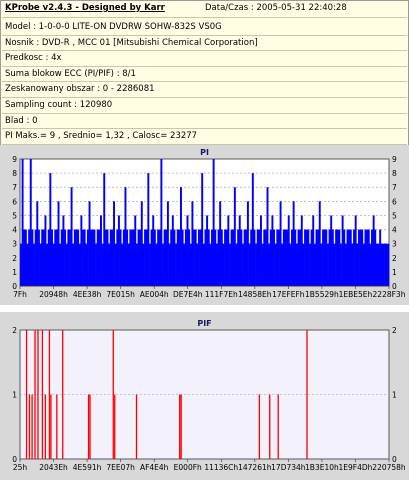 Image resolution: width=409 pixels, height=484 pixels. Describe the element at coordinates (14, 215) in the screenshot. I see `y-tick-label: 5` at that location.